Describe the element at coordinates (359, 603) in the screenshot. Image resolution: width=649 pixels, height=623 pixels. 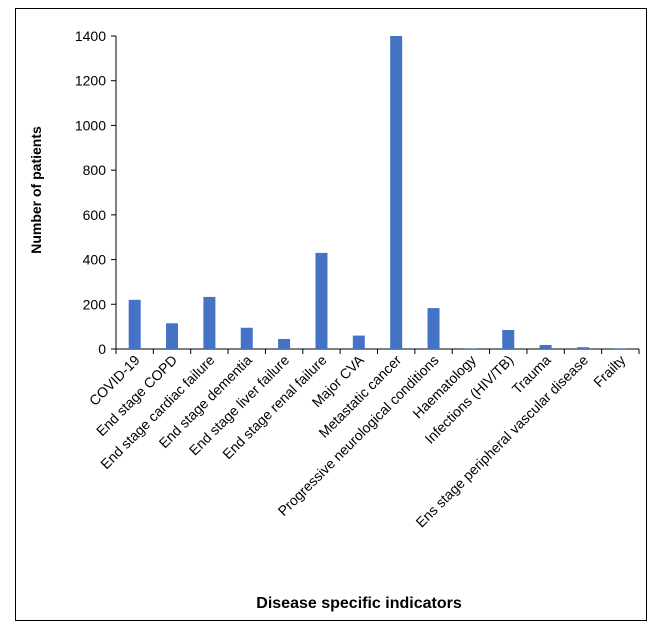
I see `x-axis-label: Disease specific indicators` at that location.